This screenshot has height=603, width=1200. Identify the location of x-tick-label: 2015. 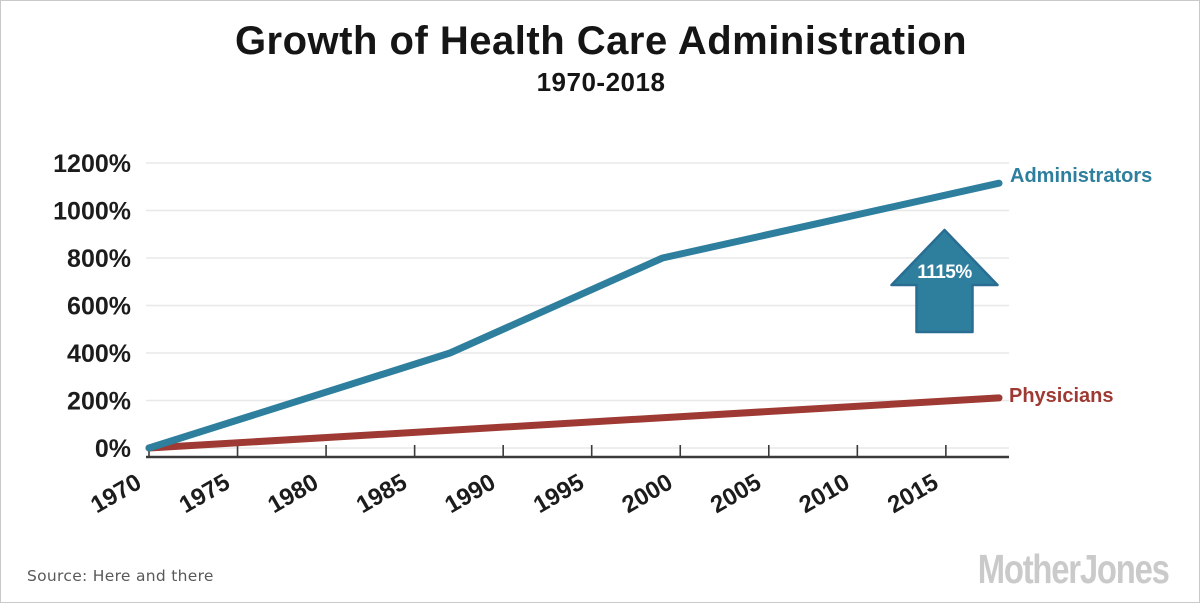
(913, 494).